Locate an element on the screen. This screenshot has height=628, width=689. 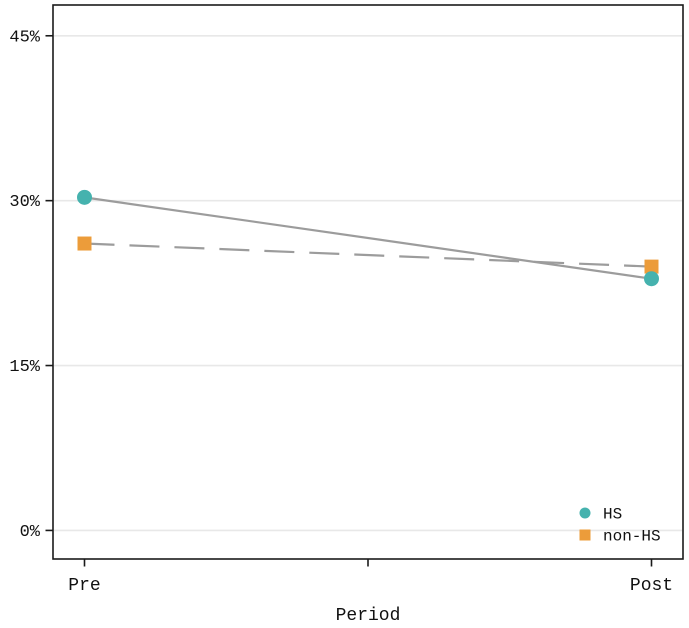
data-markers is located at coordinates (368, 238).